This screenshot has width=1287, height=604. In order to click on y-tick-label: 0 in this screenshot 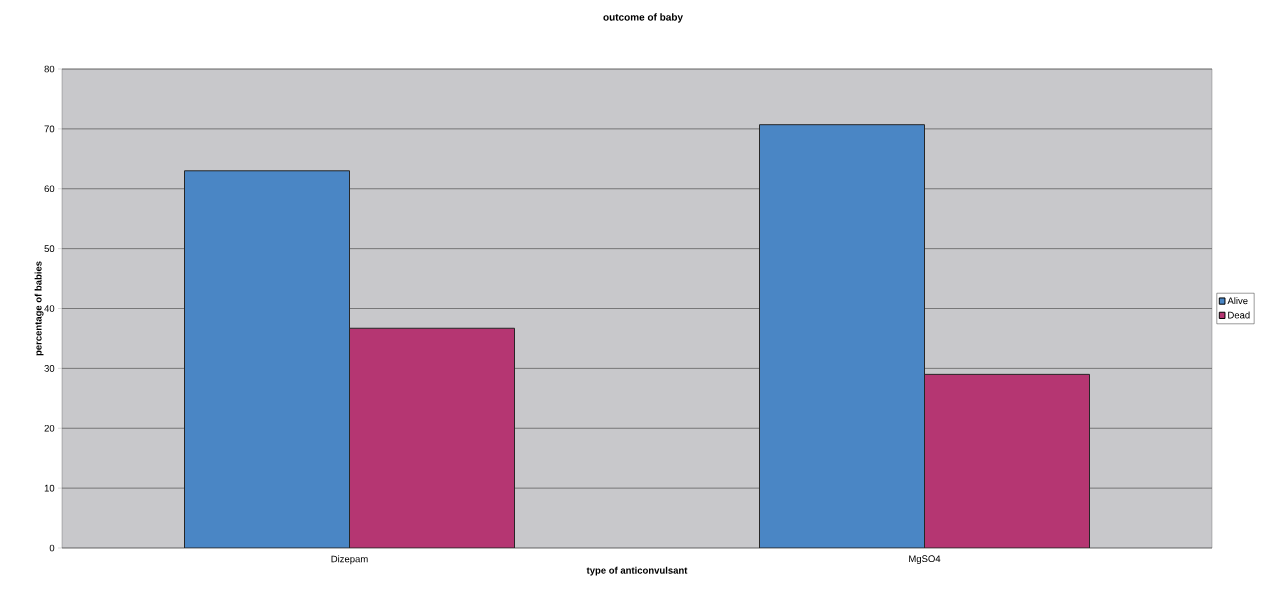, I will do `click(52, 548)`.